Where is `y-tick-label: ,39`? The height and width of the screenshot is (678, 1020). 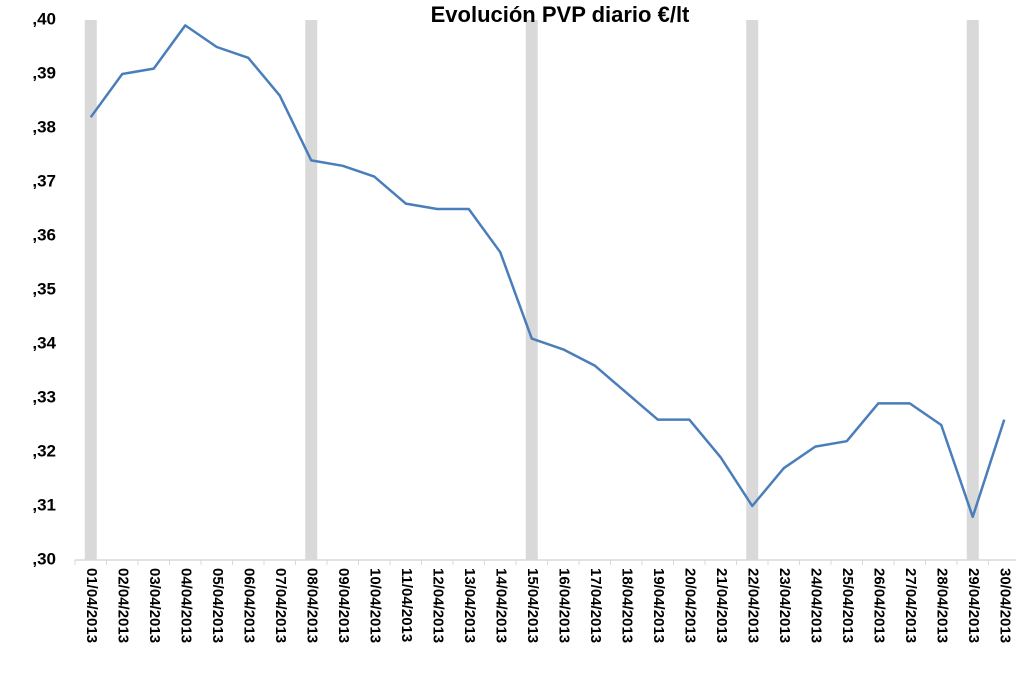
y-tick-label: ,39 is located at coordinates (44, 72).